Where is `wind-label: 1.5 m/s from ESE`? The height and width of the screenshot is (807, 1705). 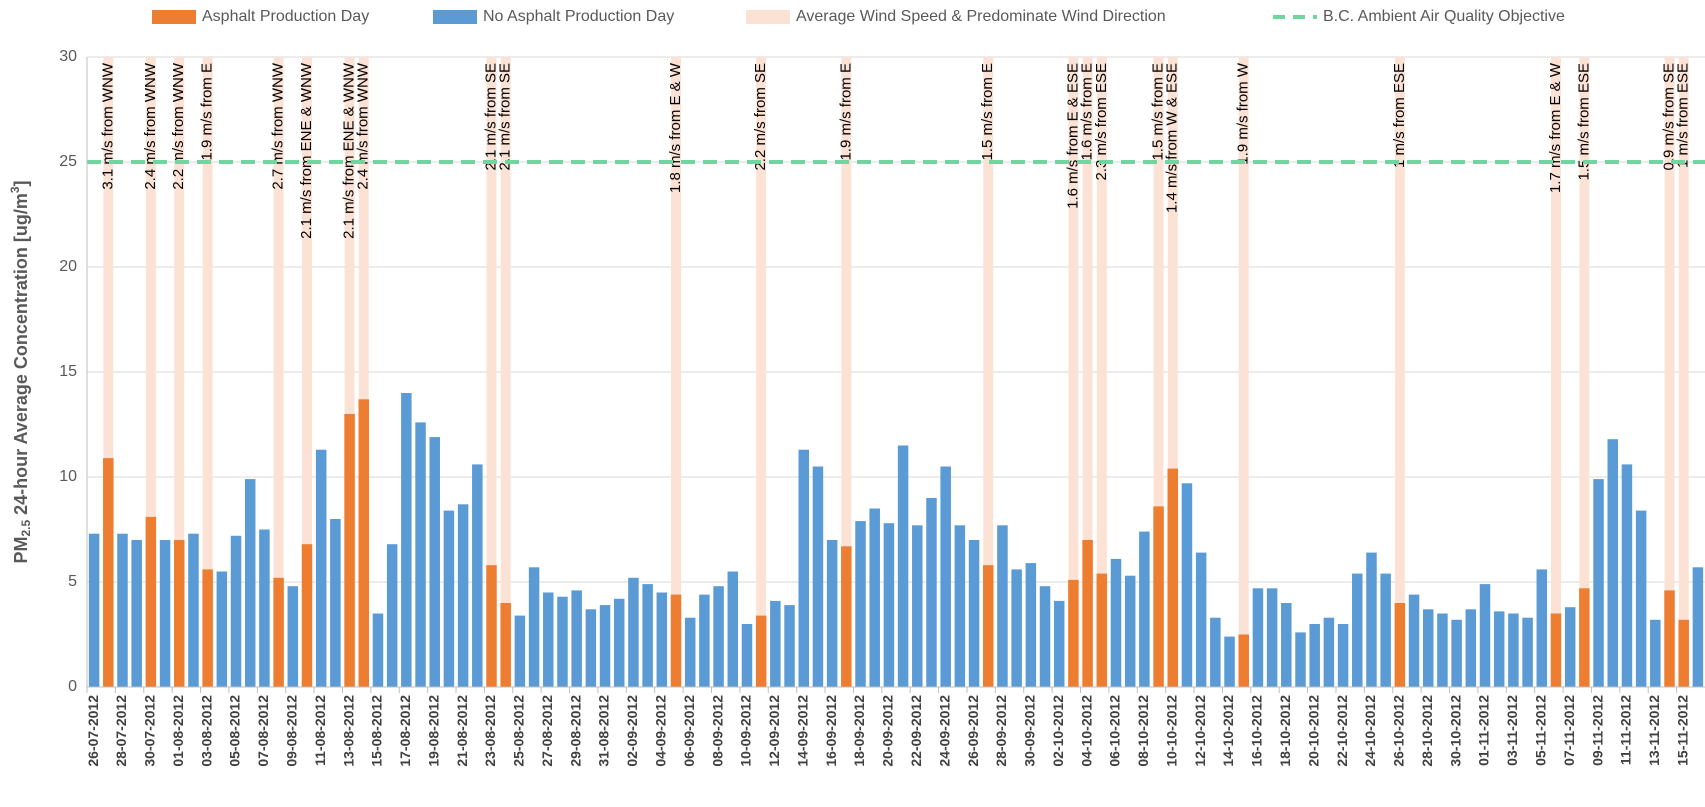 wind-label: 1.5 m/s from ESE is located at coordinates (1583, 122).